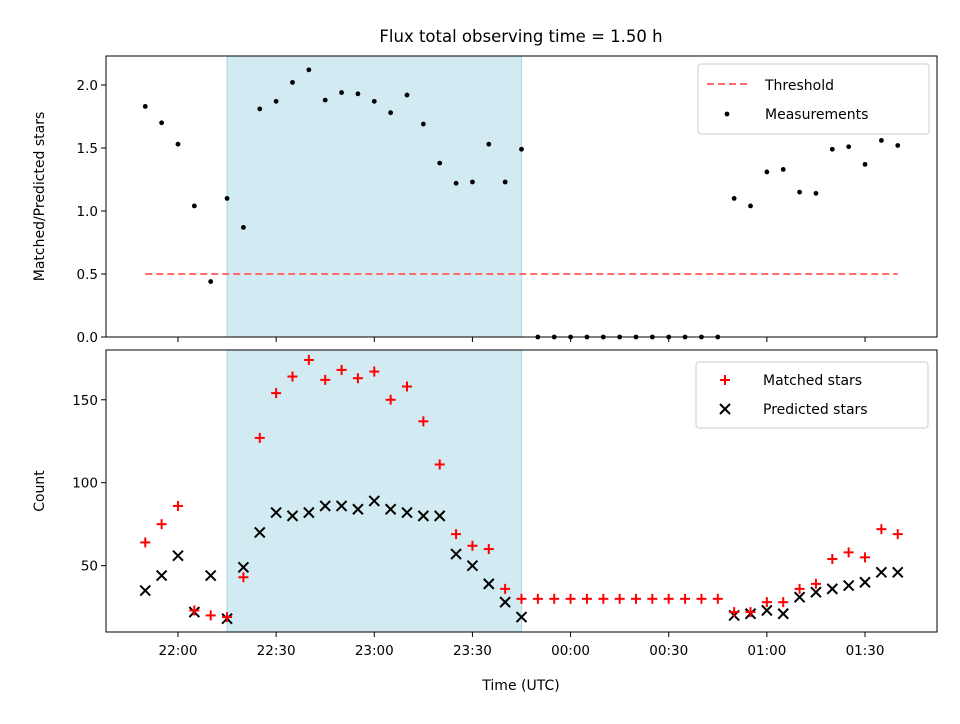 The image size is (960, 724). I want to click on x-tick-label: 23:30, so click(472, 651).